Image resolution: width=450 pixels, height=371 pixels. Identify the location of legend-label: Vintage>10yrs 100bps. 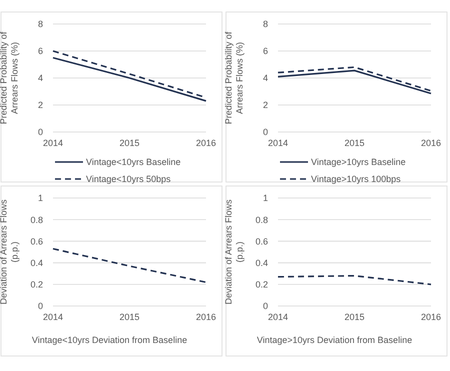
(356, 179).